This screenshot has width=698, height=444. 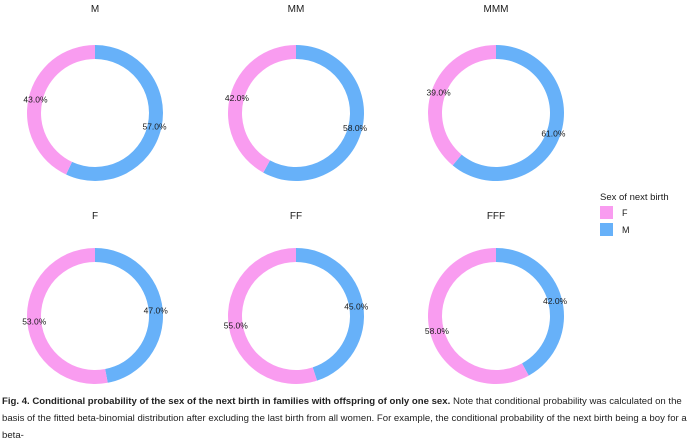 What do you see at coordinates (439, 92) in the screenshot?
I see `slice-label-MMM-F: 39.0%` at bounding box center [439, 92].